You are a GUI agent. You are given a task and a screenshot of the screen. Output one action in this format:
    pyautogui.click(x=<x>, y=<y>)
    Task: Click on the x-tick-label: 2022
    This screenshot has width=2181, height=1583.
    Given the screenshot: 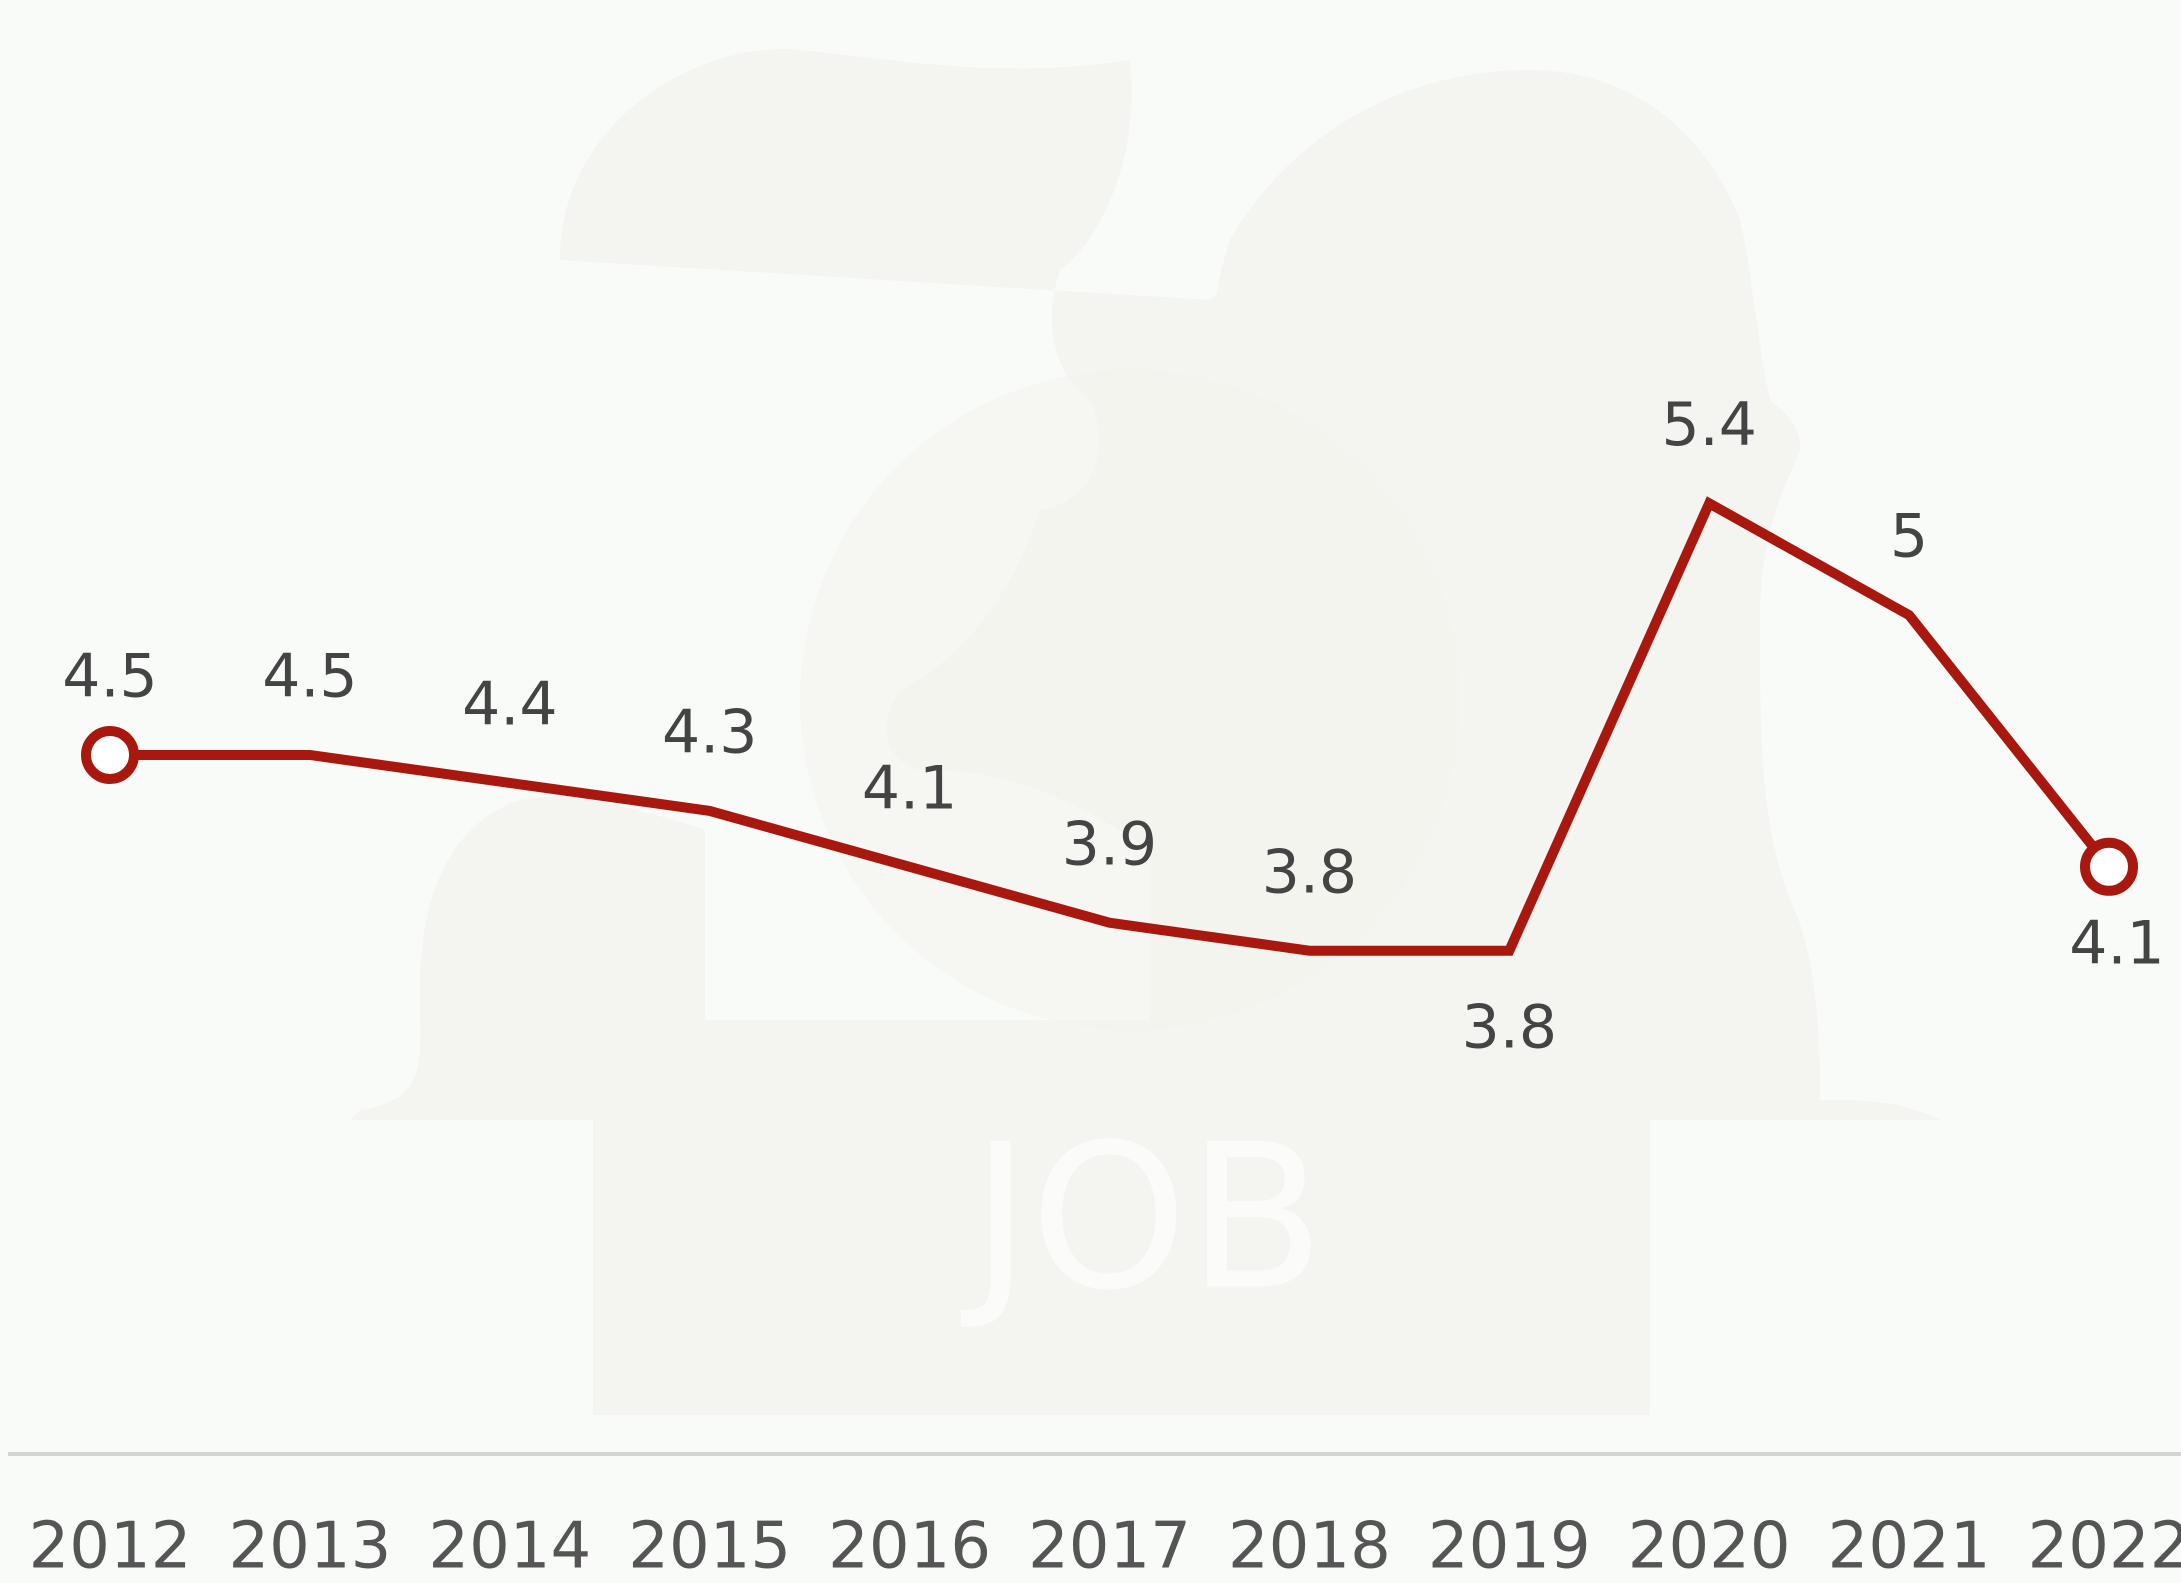 What is the action you would take?
    pyautogui.click(x=2104, y=1546)
    